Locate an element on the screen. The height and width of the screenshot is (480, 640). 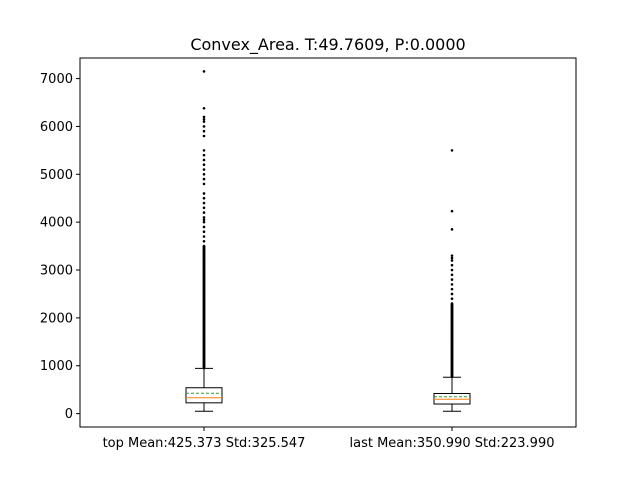
y-tick-label: 1000 is located at coordinates (56, 366).